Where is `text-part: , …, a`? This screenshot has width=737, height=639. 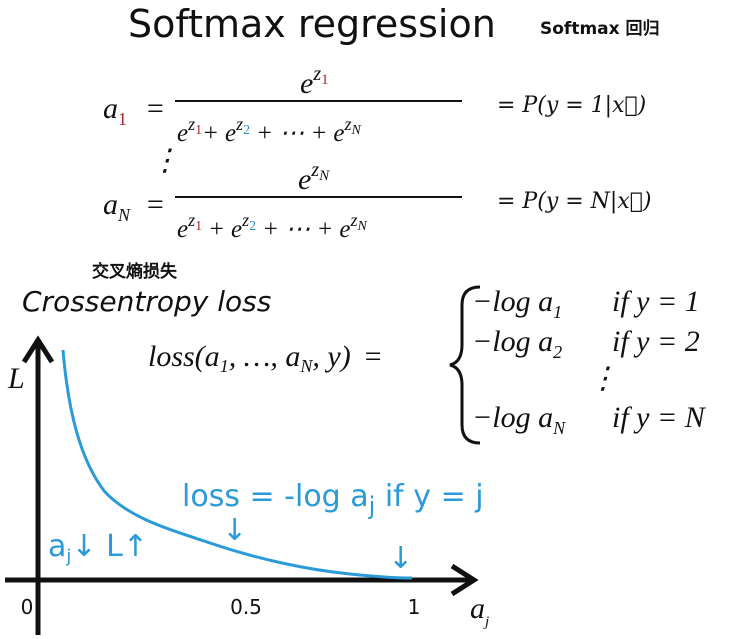
text-part: , …, a is located at coordinates (265, 356).